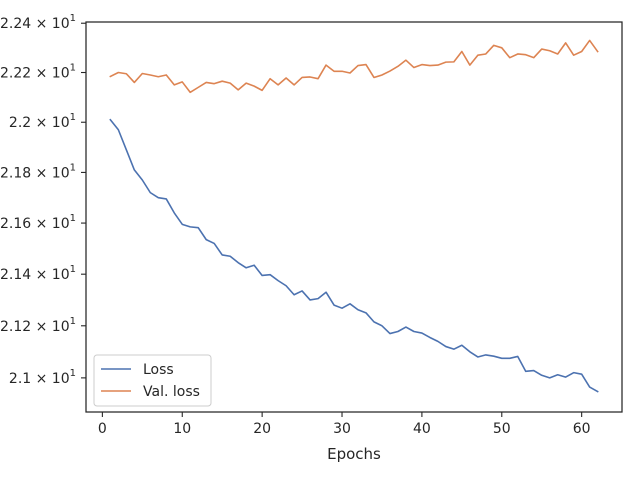 This screenshot has height=480, width=640. I want to click on legend: Loss Val. loss, so click(152, 380).